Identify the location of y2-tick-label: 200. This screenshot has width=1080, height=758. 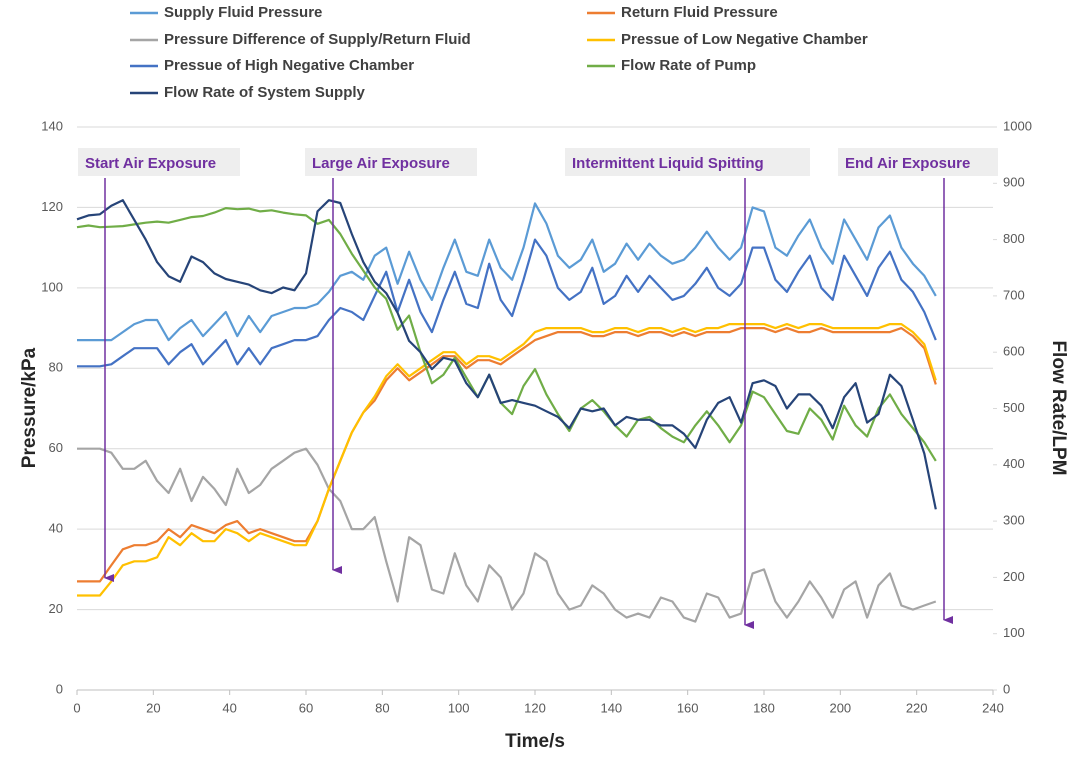
(1014, 576).